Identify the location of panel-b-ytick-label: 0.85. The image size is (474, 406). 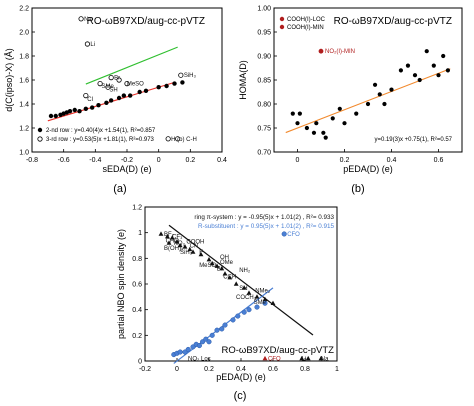
(264, 81).